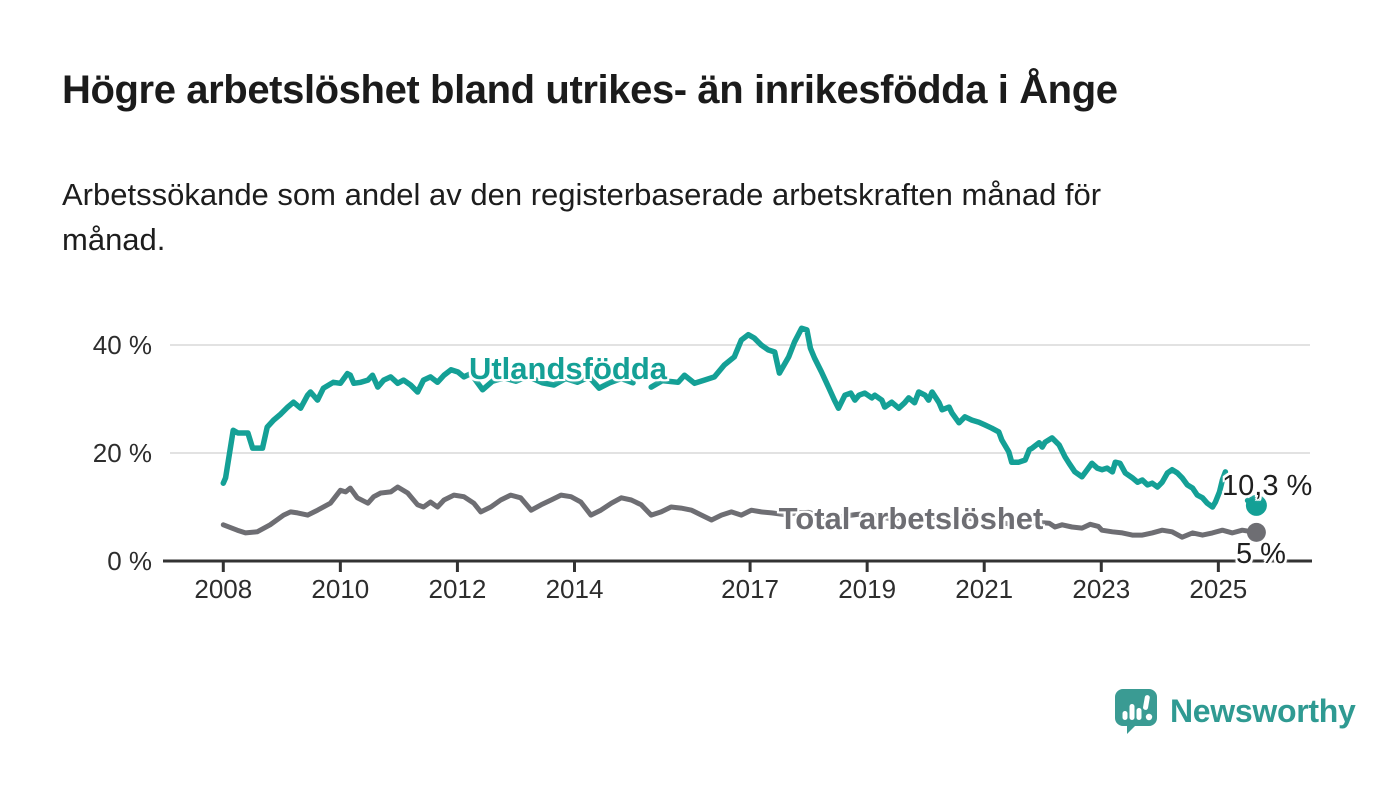 The image size is (1400, 794). I want to click on chart-subtitle-line-2: månad., so click(114, 239).